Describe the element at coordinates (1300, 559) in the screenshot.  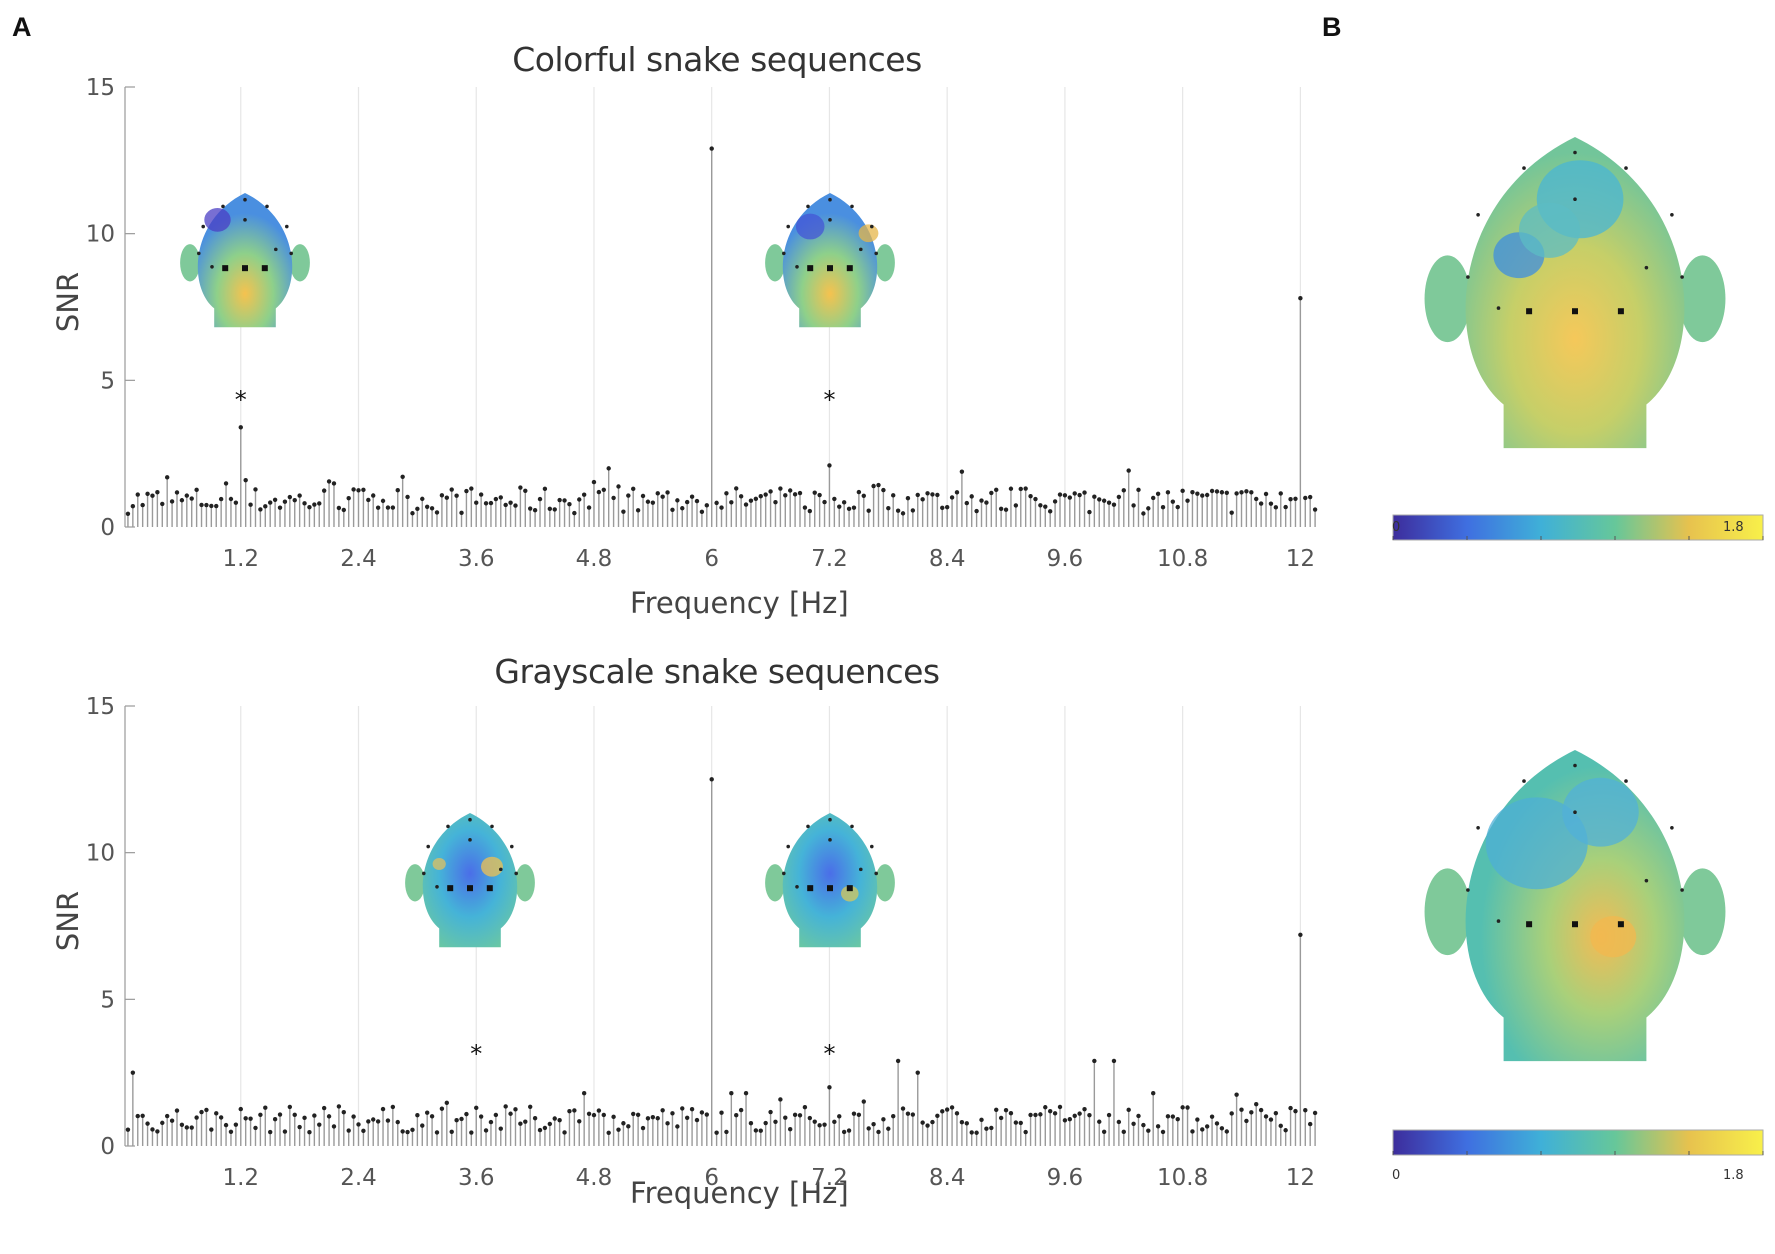
I see `x-tick-label: 12` at that location.